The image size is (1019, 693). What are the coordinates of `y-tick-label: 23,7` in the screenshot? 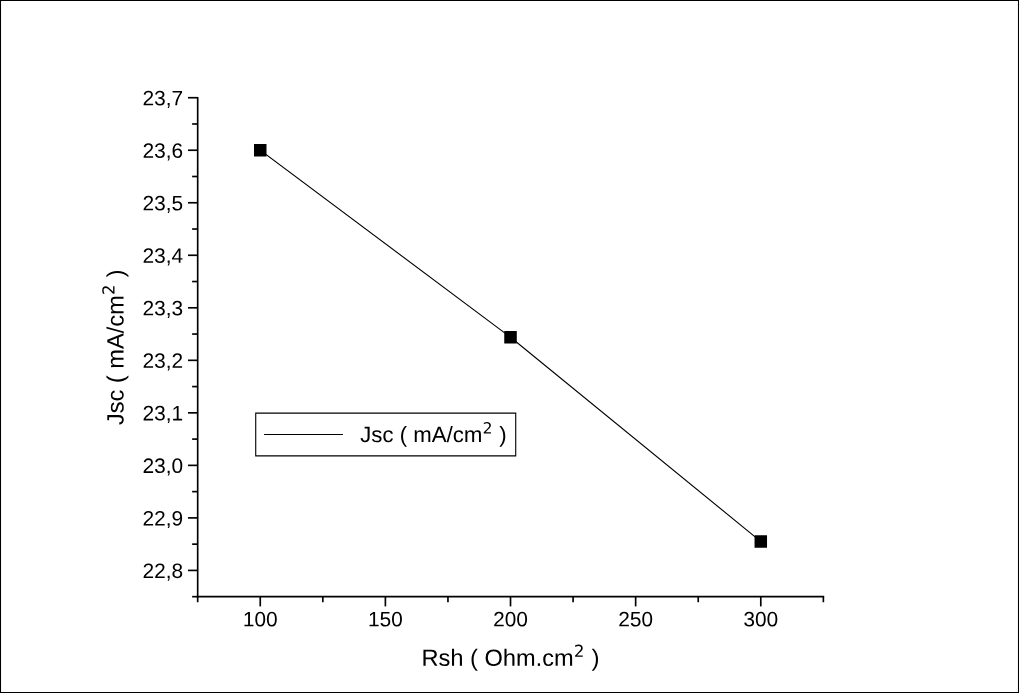 It's located at (163, 99).